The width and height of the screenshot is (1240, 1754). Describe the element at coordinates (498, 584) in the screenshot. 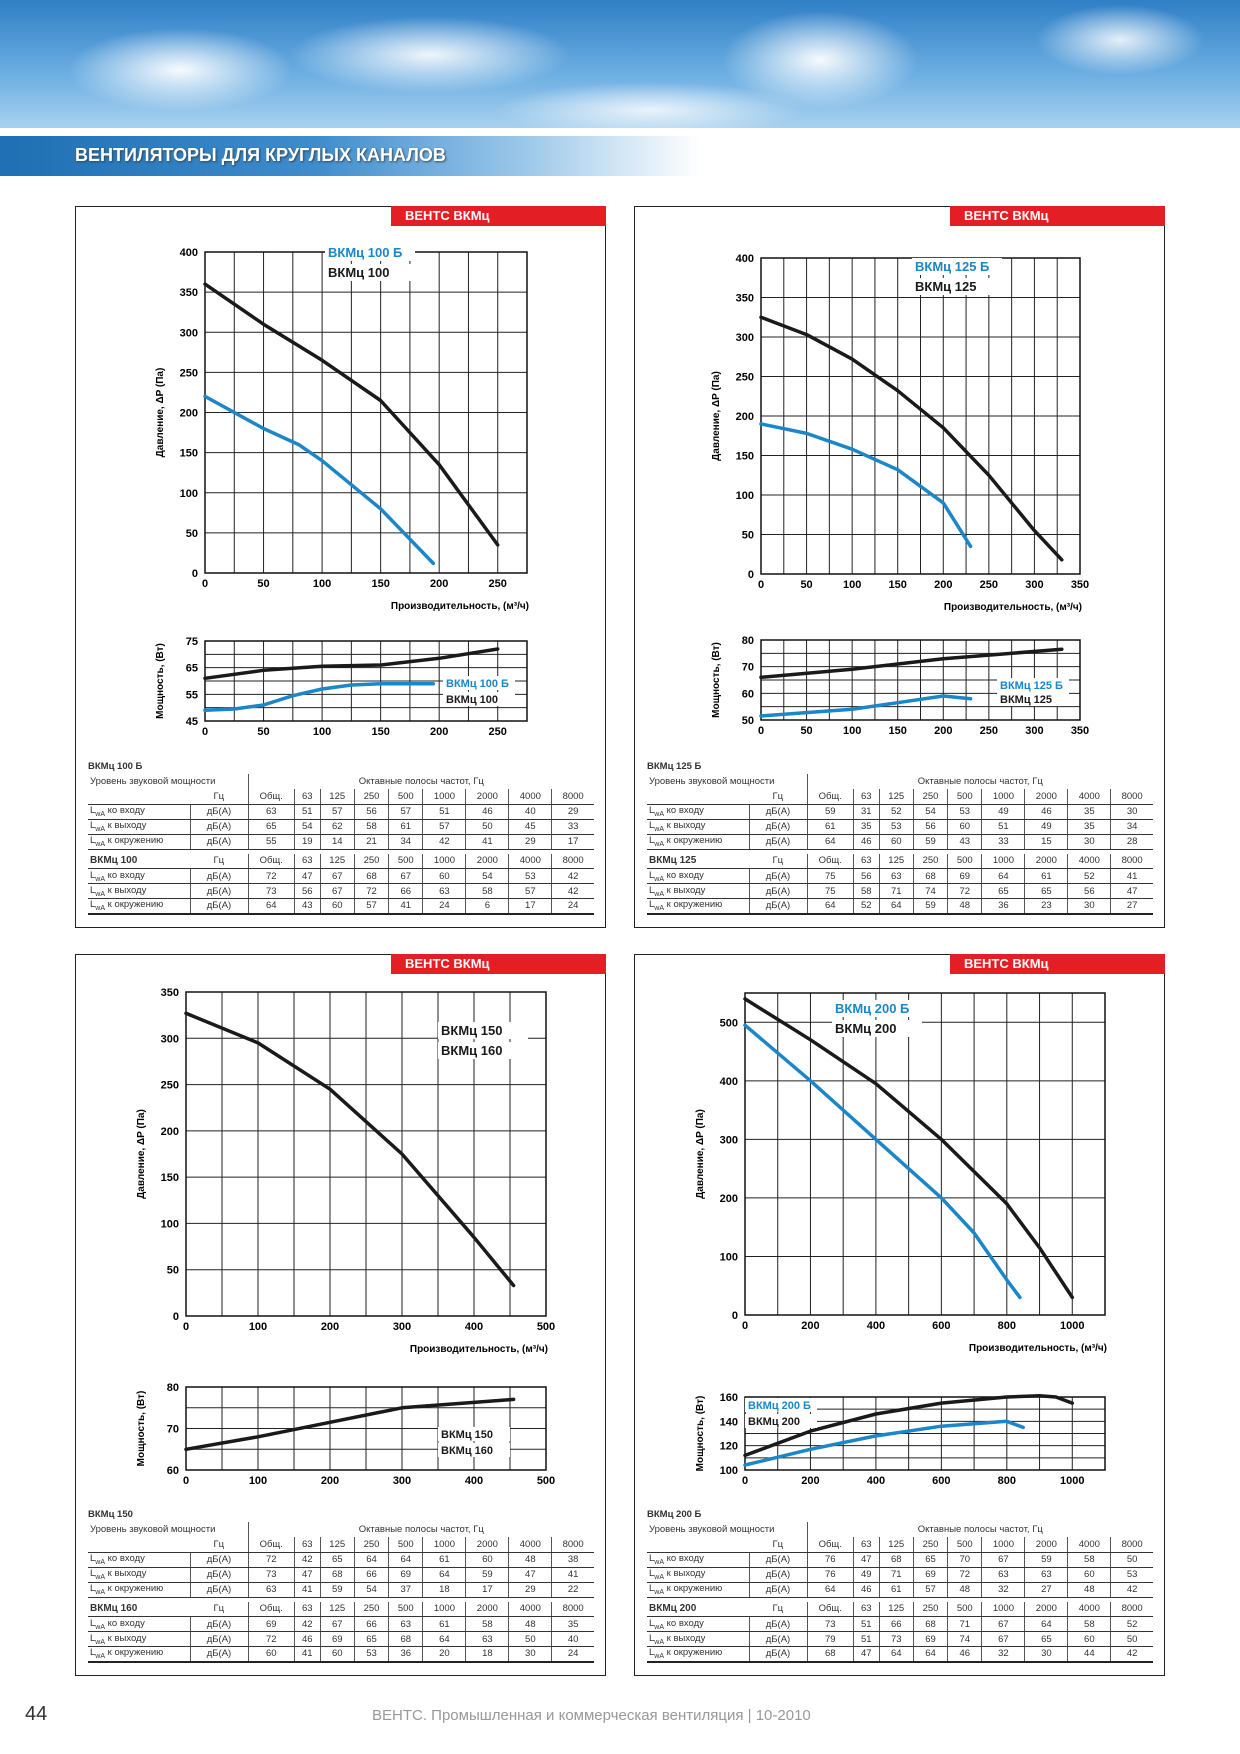

I see `x-tick-label: 250` at that location.